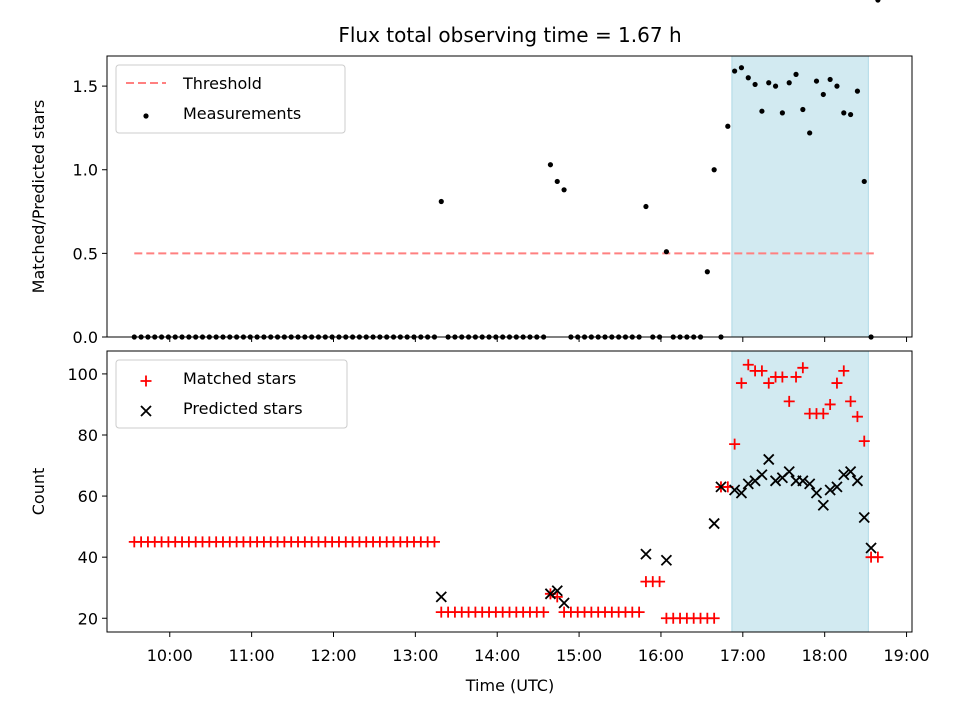 This screenshot has width=960, height=720. What do you see at coordinates (497, 655) in the screenshot?
I see `x-tick-label: 14:00` at bounding box center [497, 655].